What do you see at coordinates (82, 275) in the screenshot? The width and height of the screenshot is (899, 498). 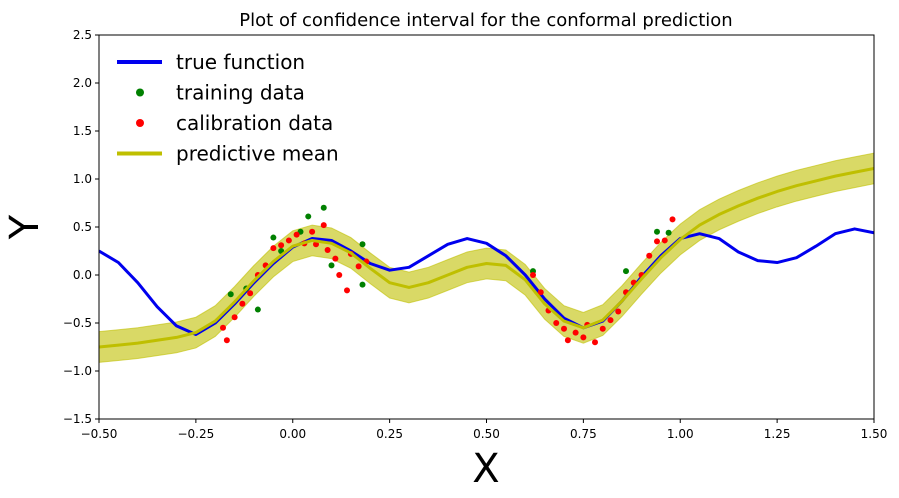 I see `y-tick-label: 0.0` at bounding box center [82, 275].